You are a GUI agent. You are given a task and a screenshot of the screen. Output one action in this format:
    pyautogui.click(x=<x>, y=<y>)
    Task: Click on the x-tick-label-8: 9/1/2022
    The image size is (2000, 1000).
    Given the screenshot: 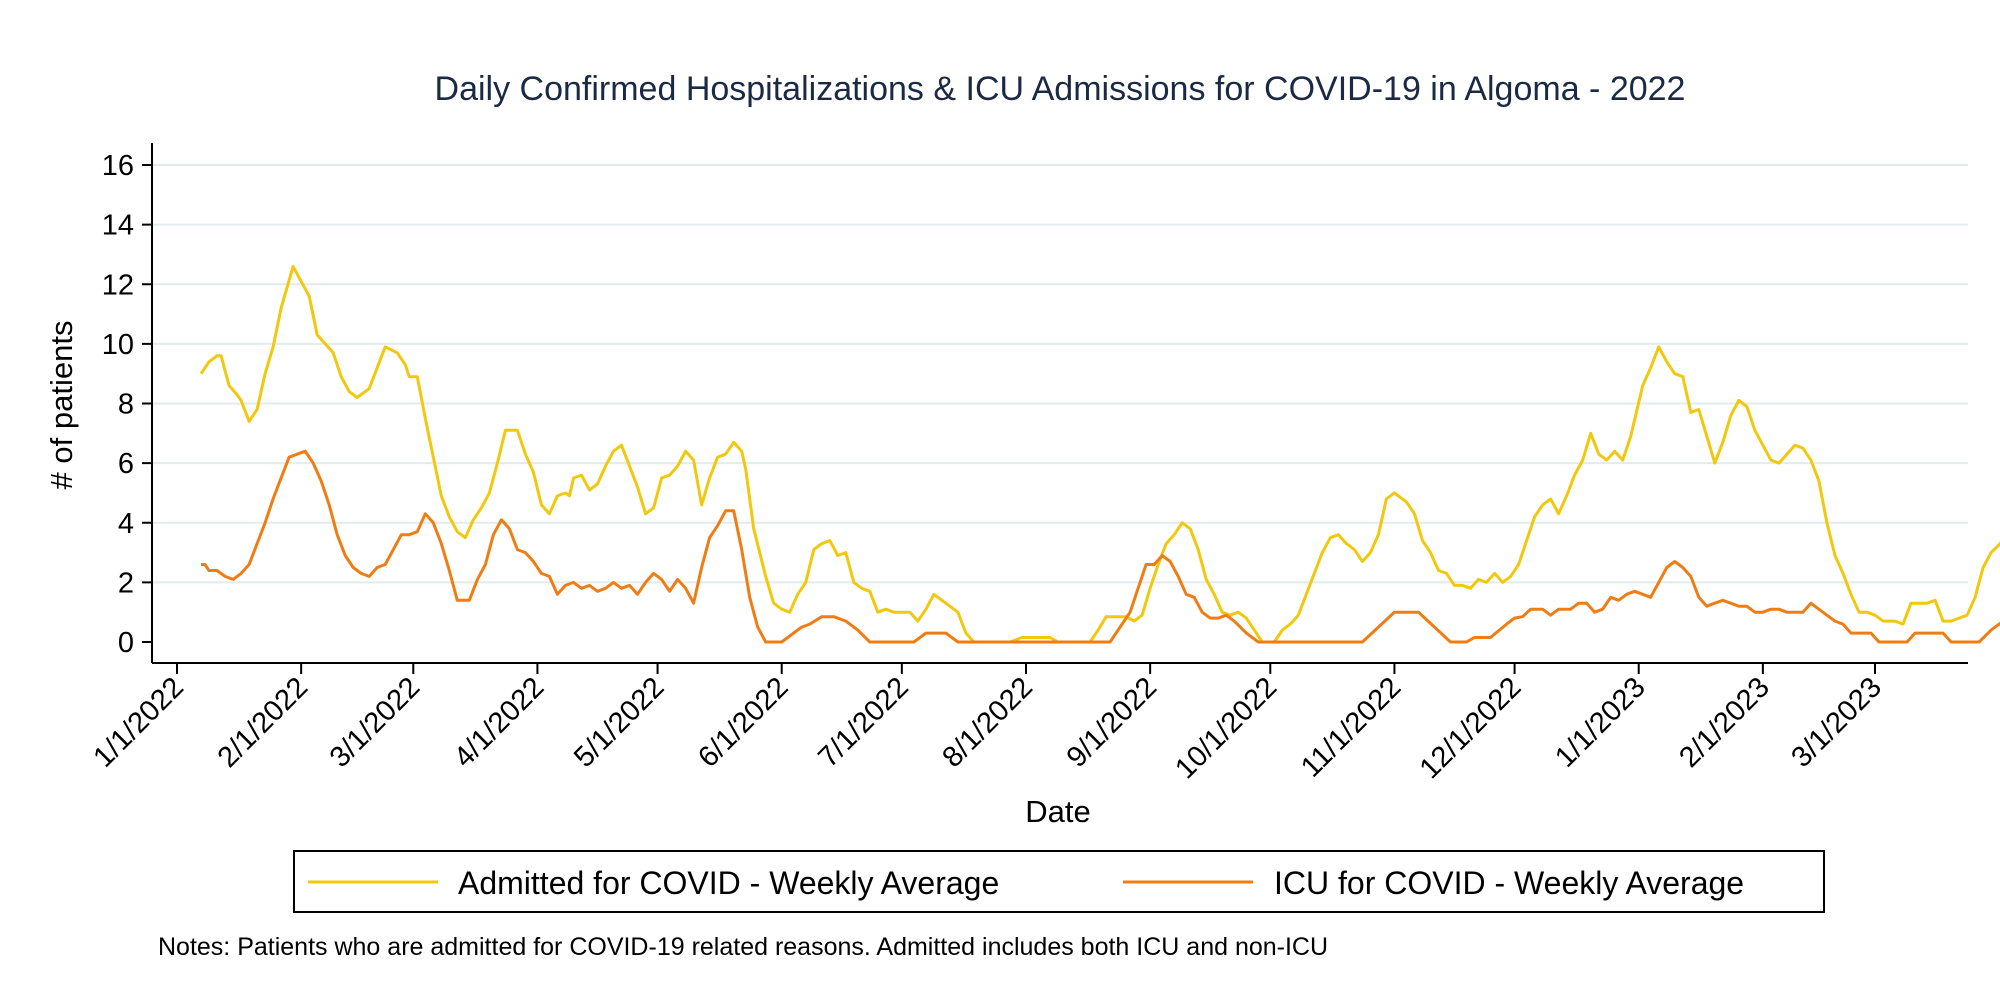 What is the action you would take?
    pyautogui.click(x=1112, y=722)
    